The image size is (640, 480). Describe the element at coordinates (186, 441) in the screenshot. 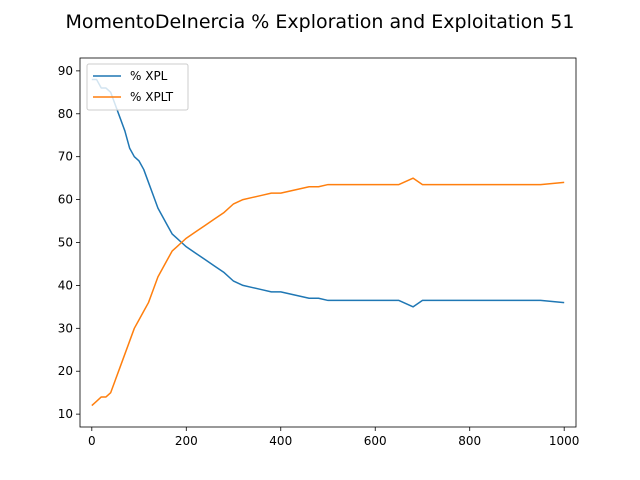

I see `x-tick-label: 200` at that location.